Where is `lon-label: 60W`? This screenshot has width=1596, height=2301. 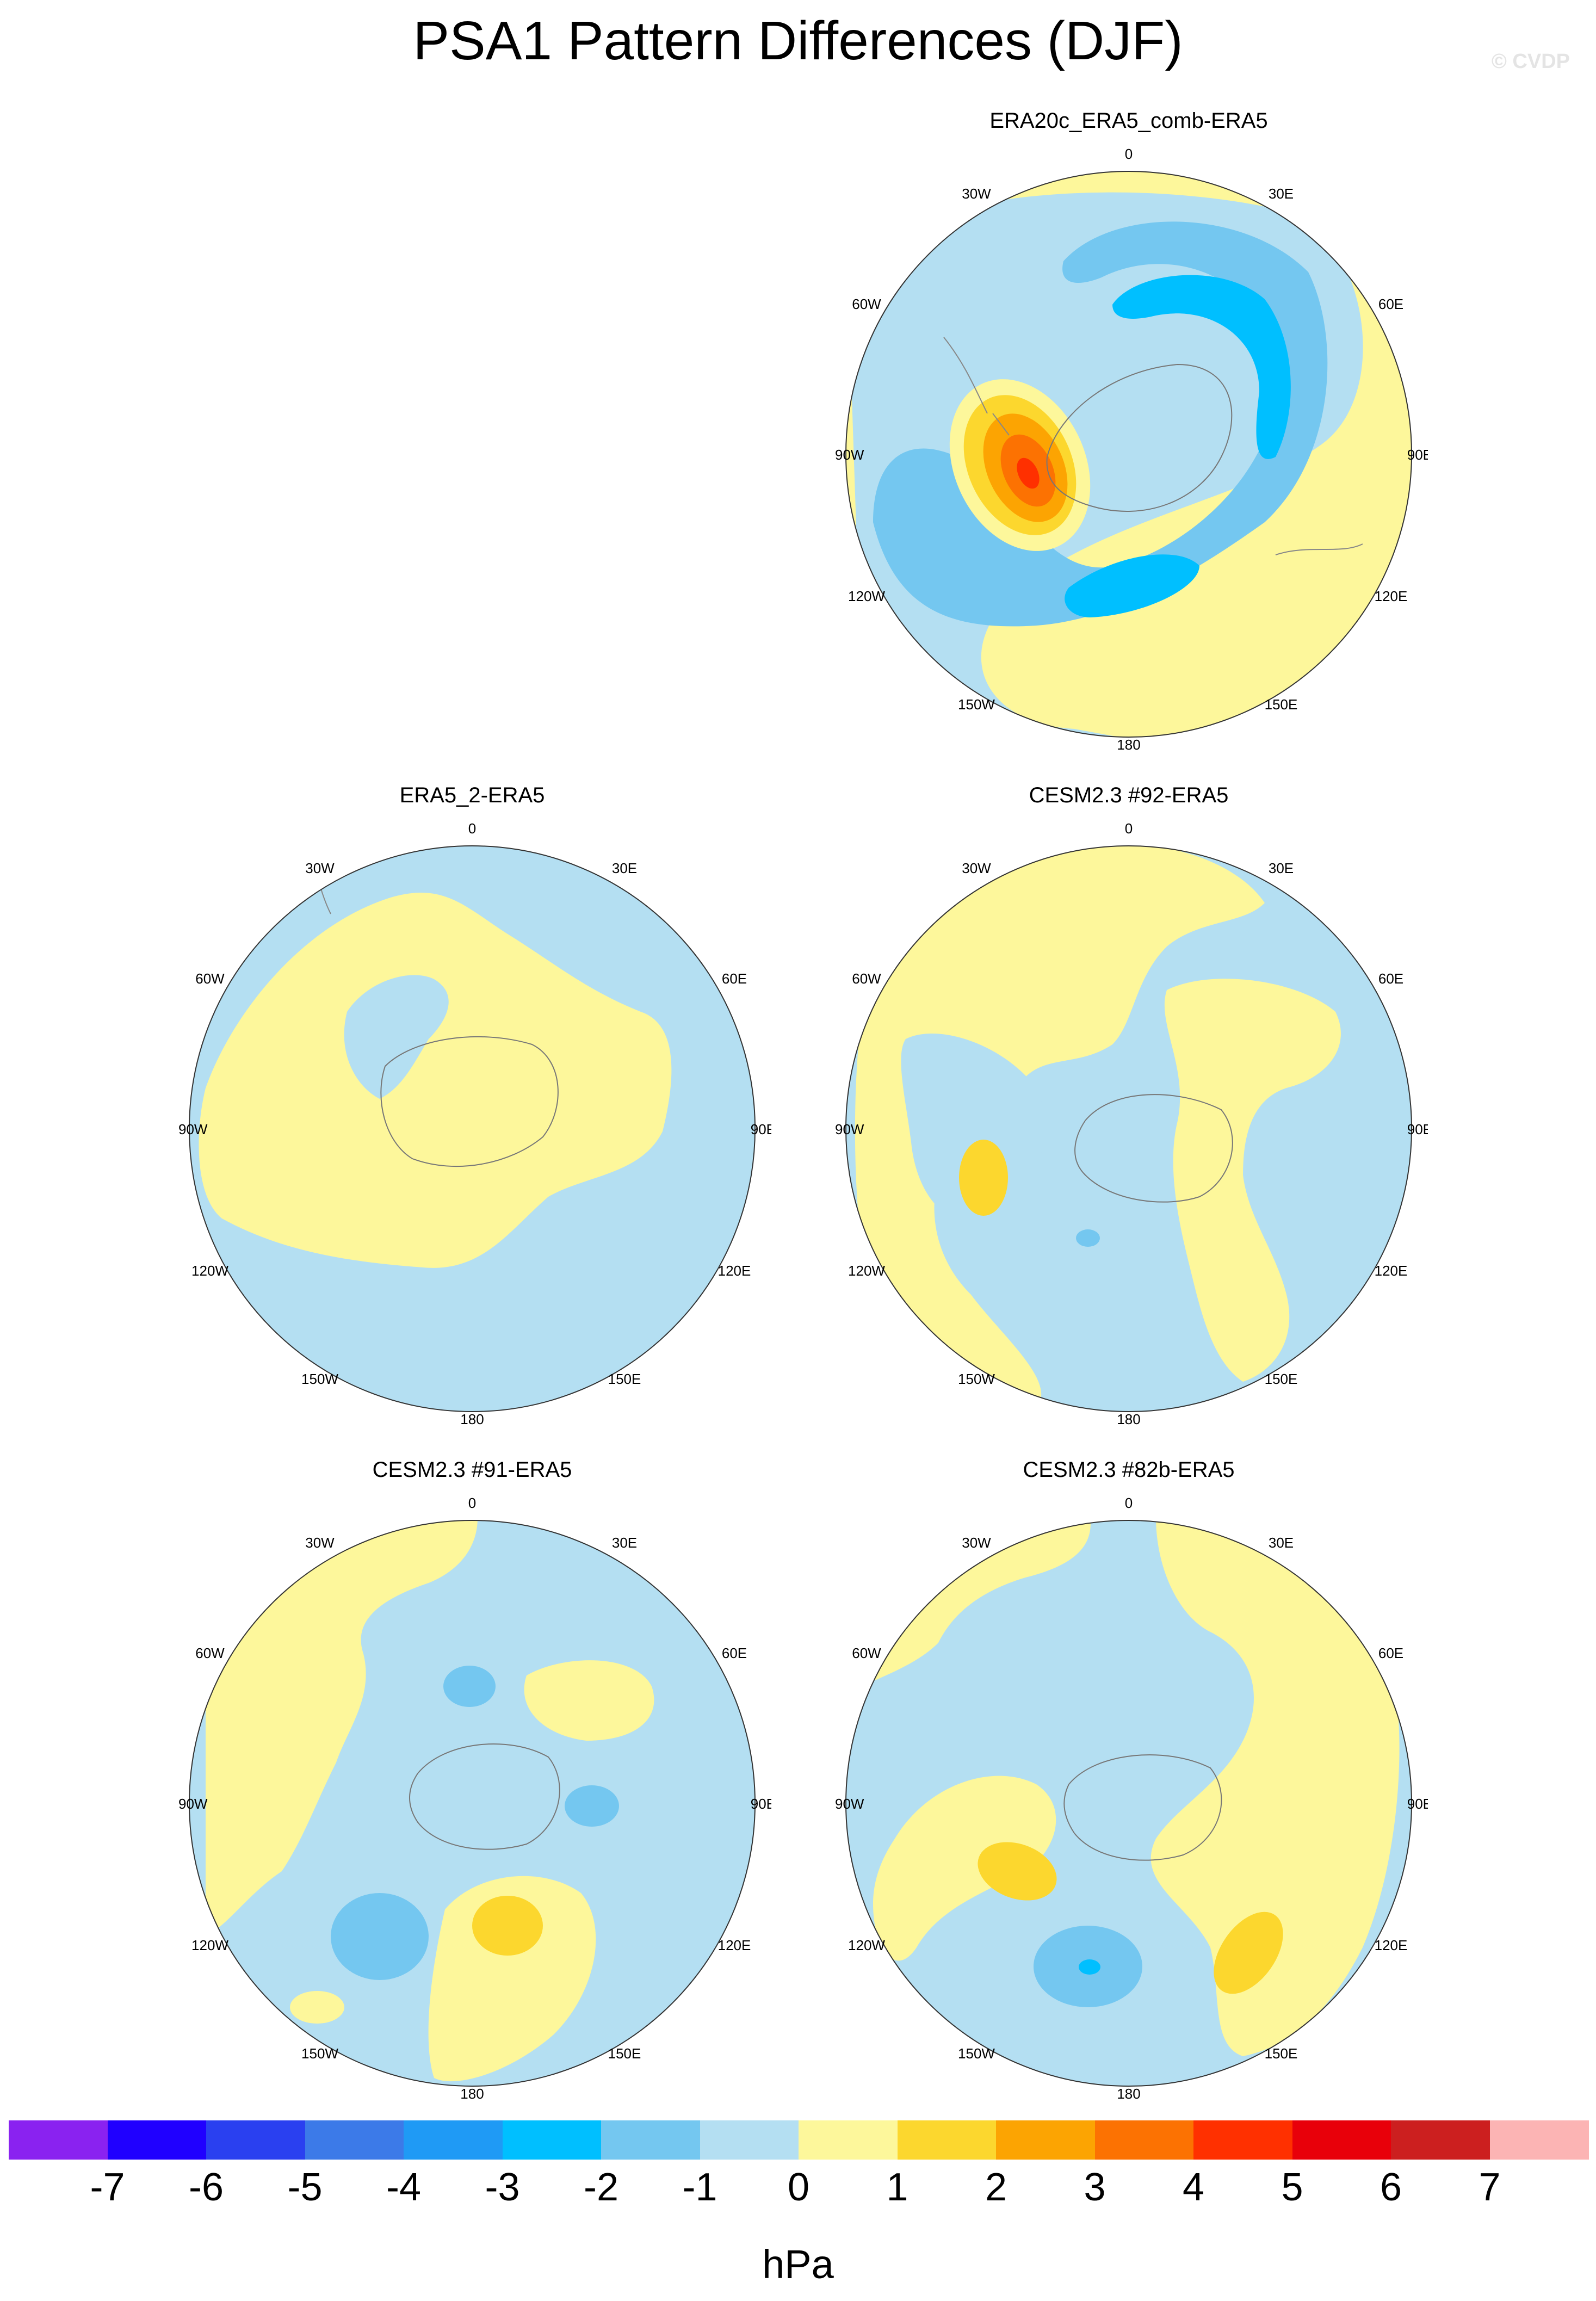
lon-label: 60W is located at coordinates (866, 304).